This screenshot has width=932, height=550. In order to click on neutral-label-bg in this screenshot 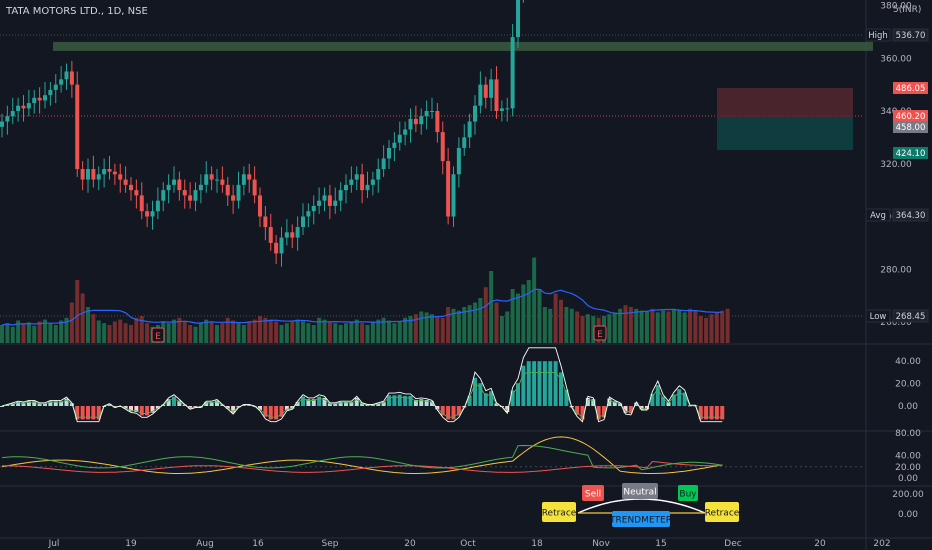, I will do `click(640, 491)`.